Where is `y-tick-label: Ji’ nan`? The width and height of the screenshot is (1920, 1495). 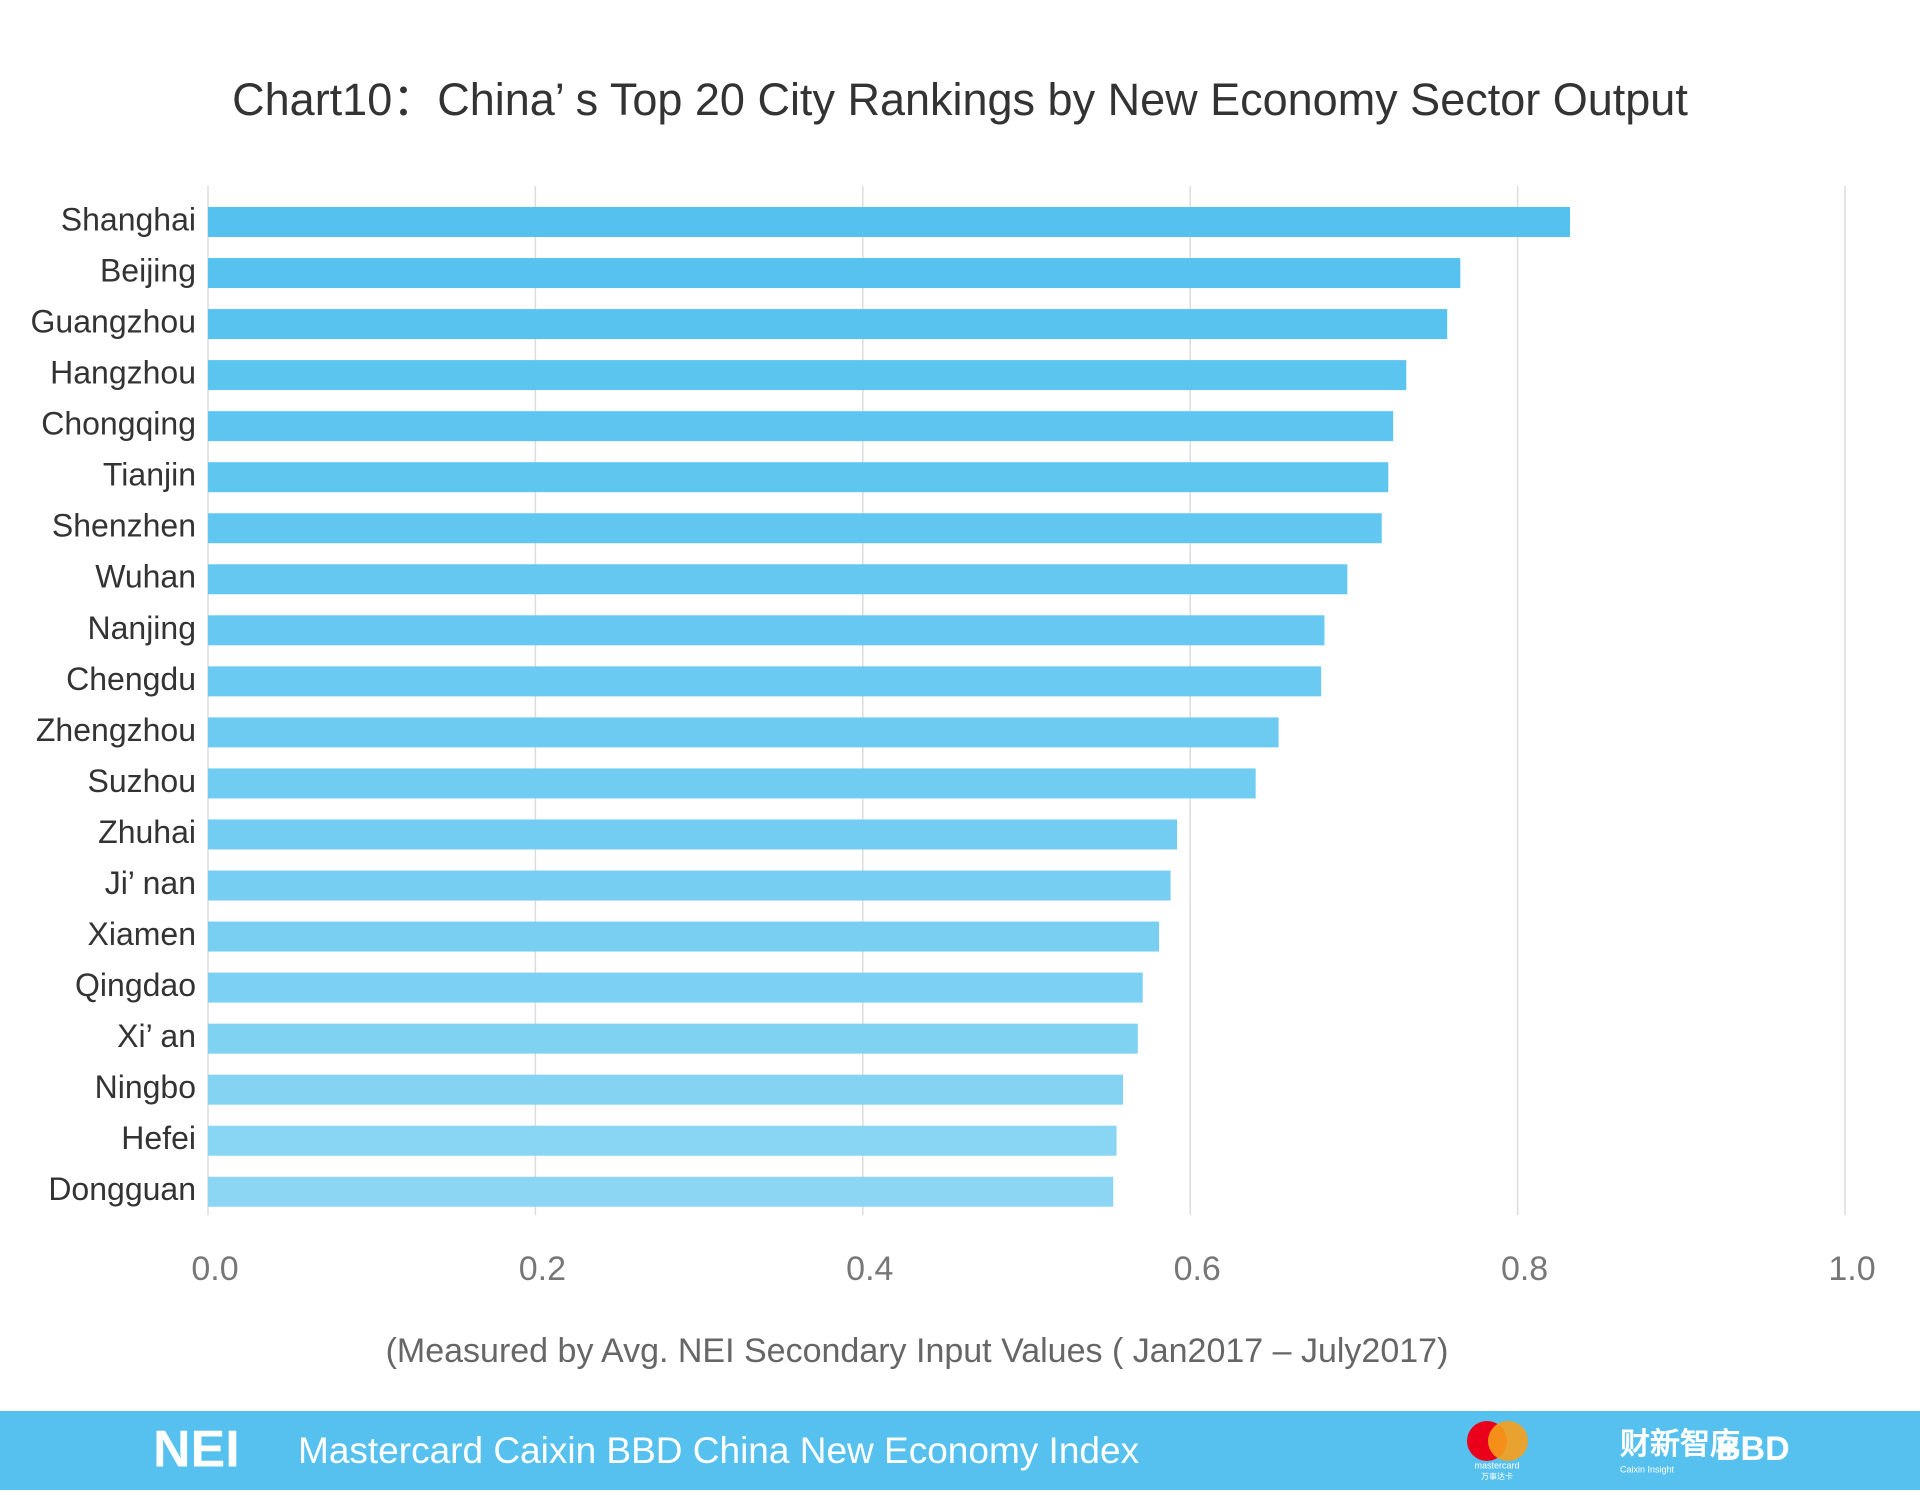
y-tick-label: Ji’ nan is located at coordinates (150, 883).